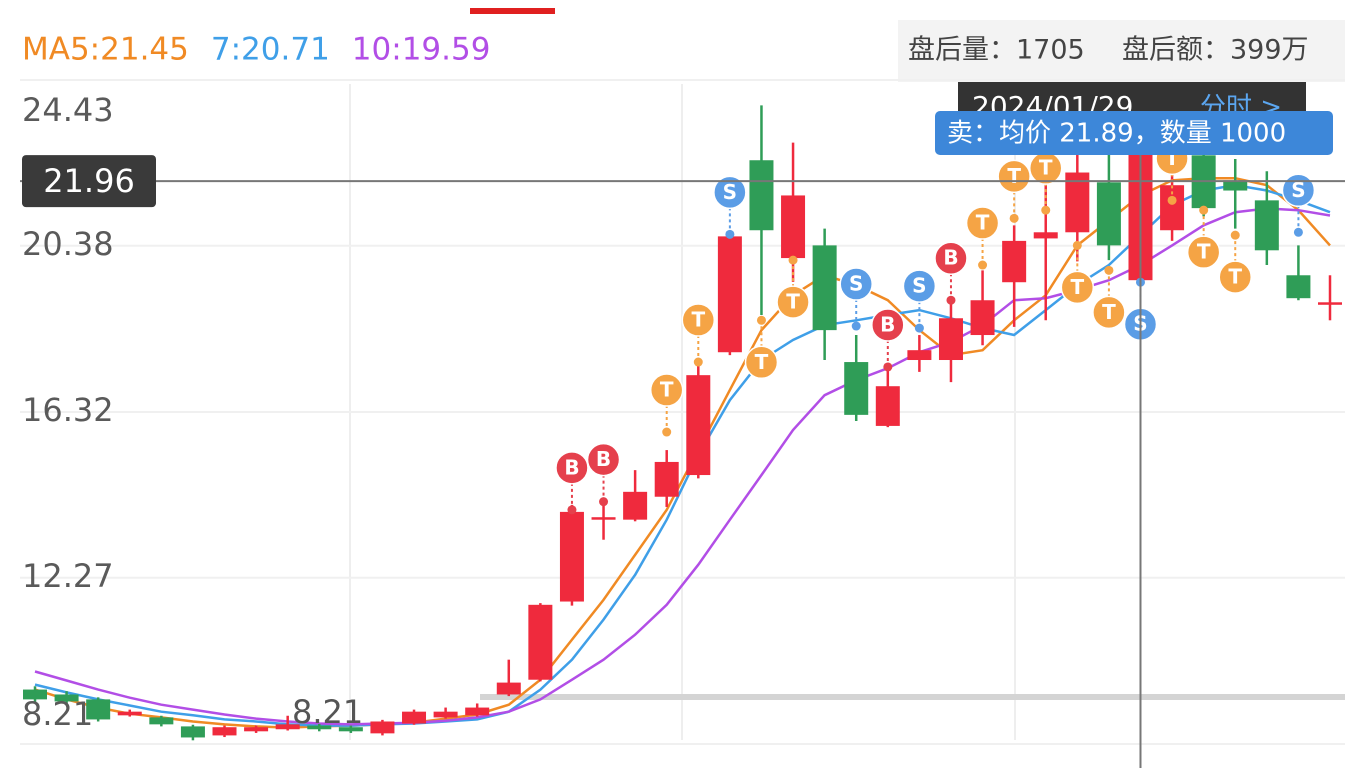 This screenshot has width=1367, height=768. I want to click on y-tick-label: 24.43, so click(68, 110).